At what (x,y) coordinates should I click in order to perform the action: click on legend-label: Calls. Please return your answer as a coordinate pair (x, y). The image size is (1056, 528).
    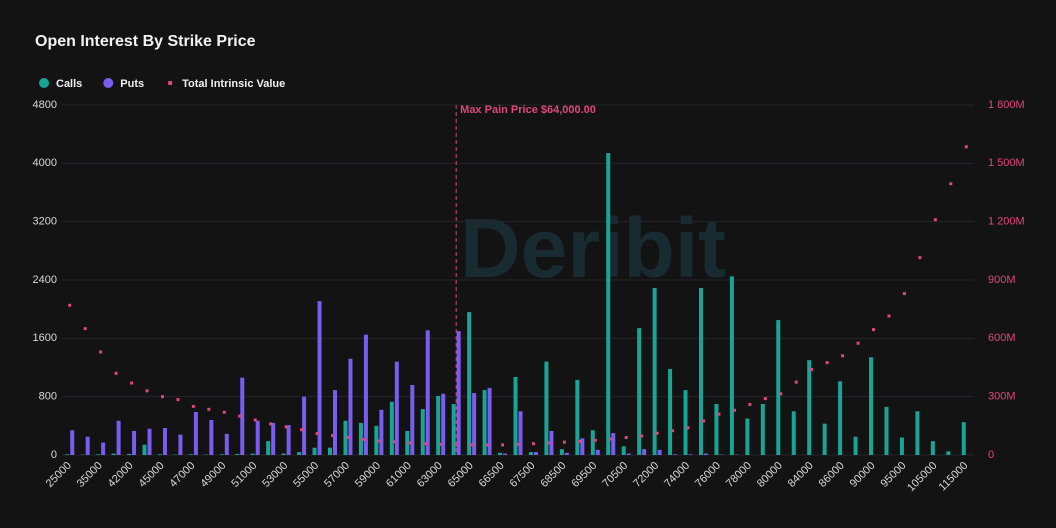
    Looking at the image, I should click on (69, 84).